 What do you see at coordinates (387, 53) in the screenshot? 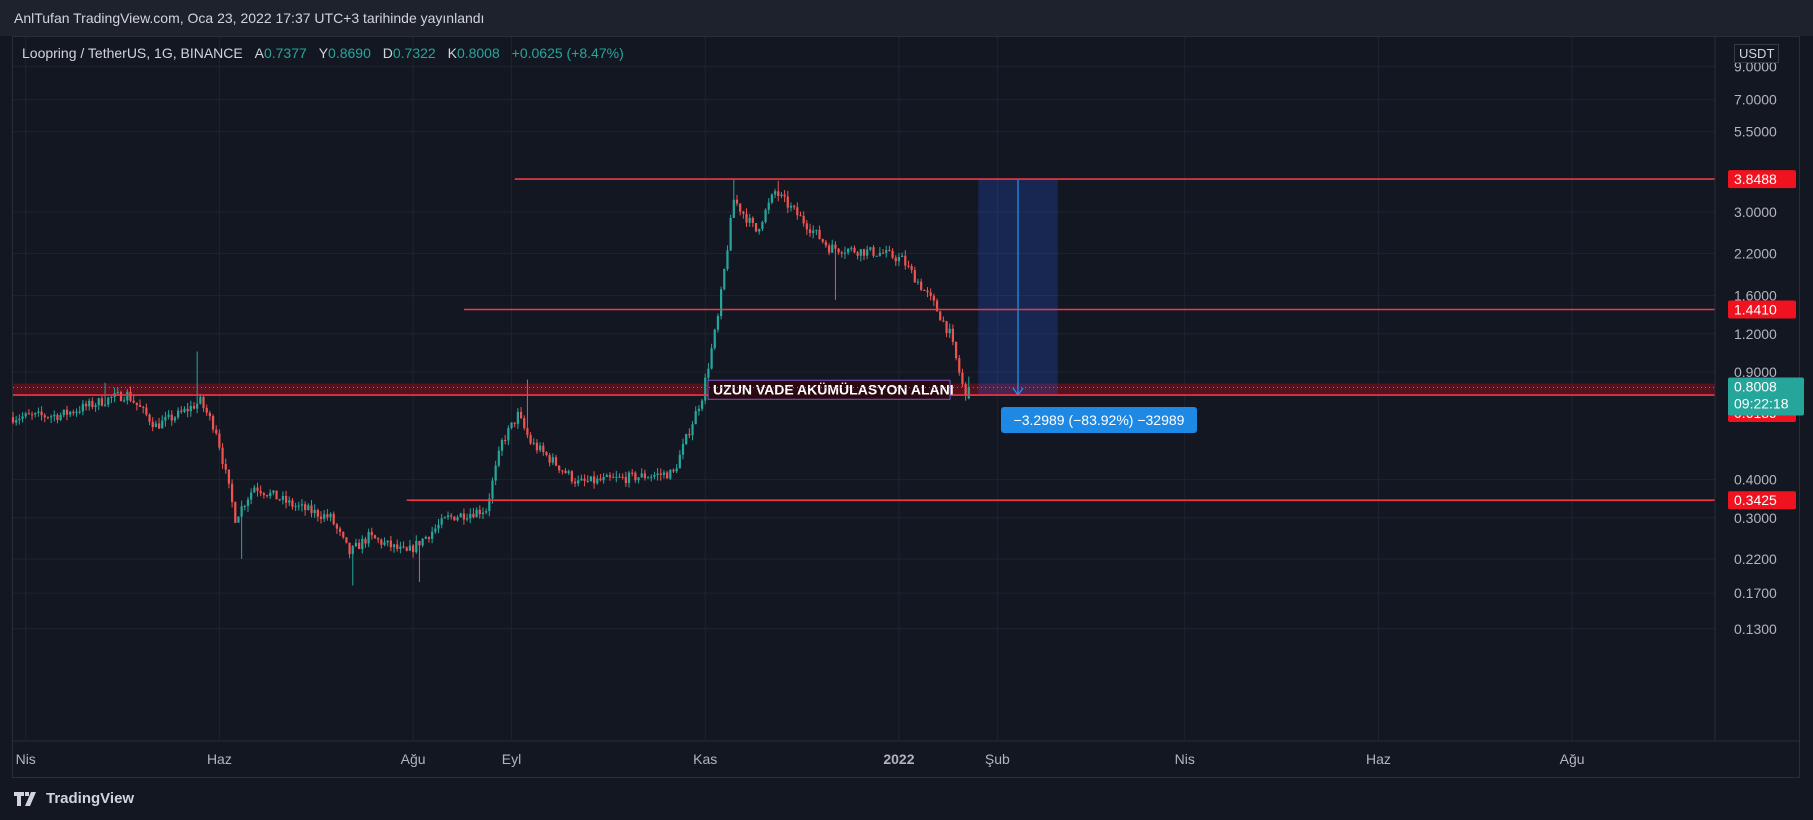
I see `low-key: D` at bounding box center [387, 53].